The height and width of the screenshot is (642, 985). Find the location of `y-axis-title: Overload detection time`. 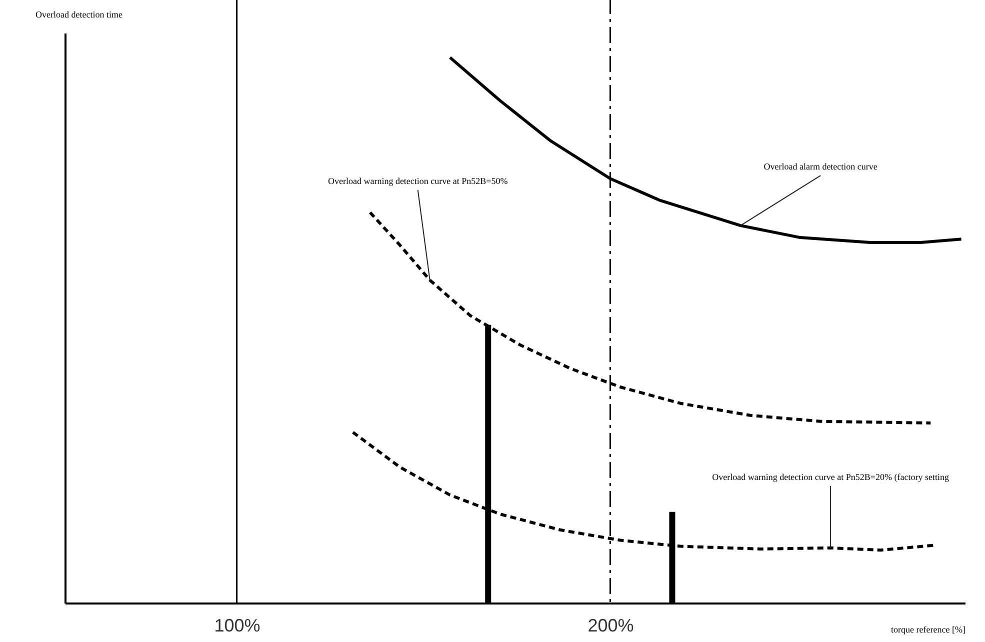

y-axis-title: Overload detection time is located at coordinates (79, 15).